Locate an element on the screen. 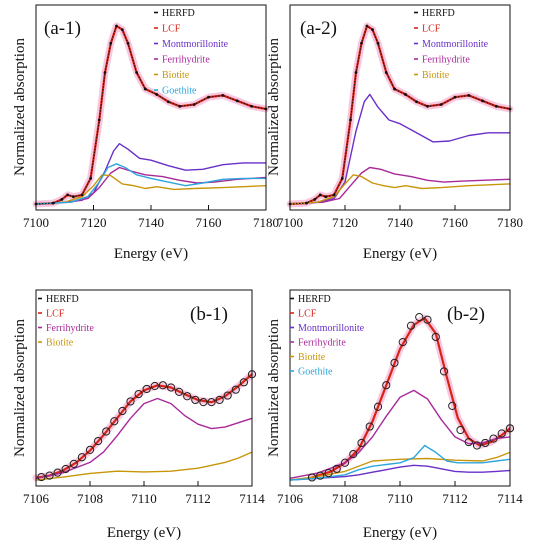 The image size is (539, 550). x-ticks-a-1: 7100 7120 7140 7160 7180 is located at coordinates (151, 217).